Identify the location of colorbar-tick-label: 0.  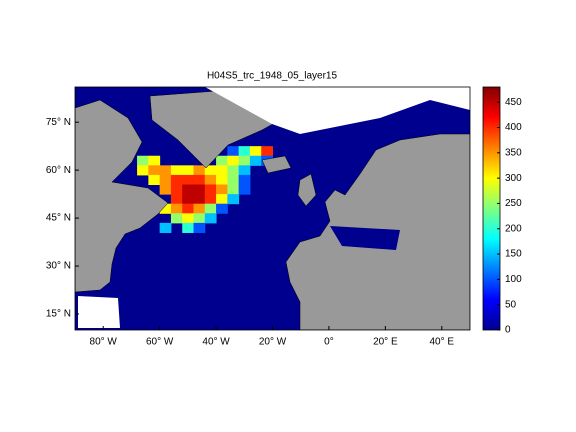
(508, 330).